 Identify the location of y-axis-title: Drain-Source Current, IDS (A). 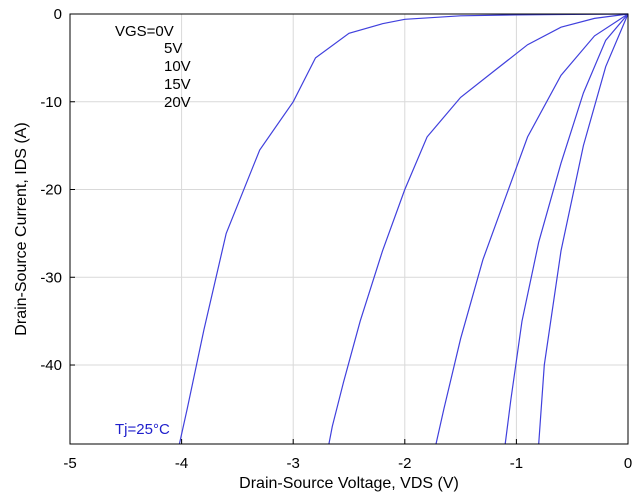
(21, 228).